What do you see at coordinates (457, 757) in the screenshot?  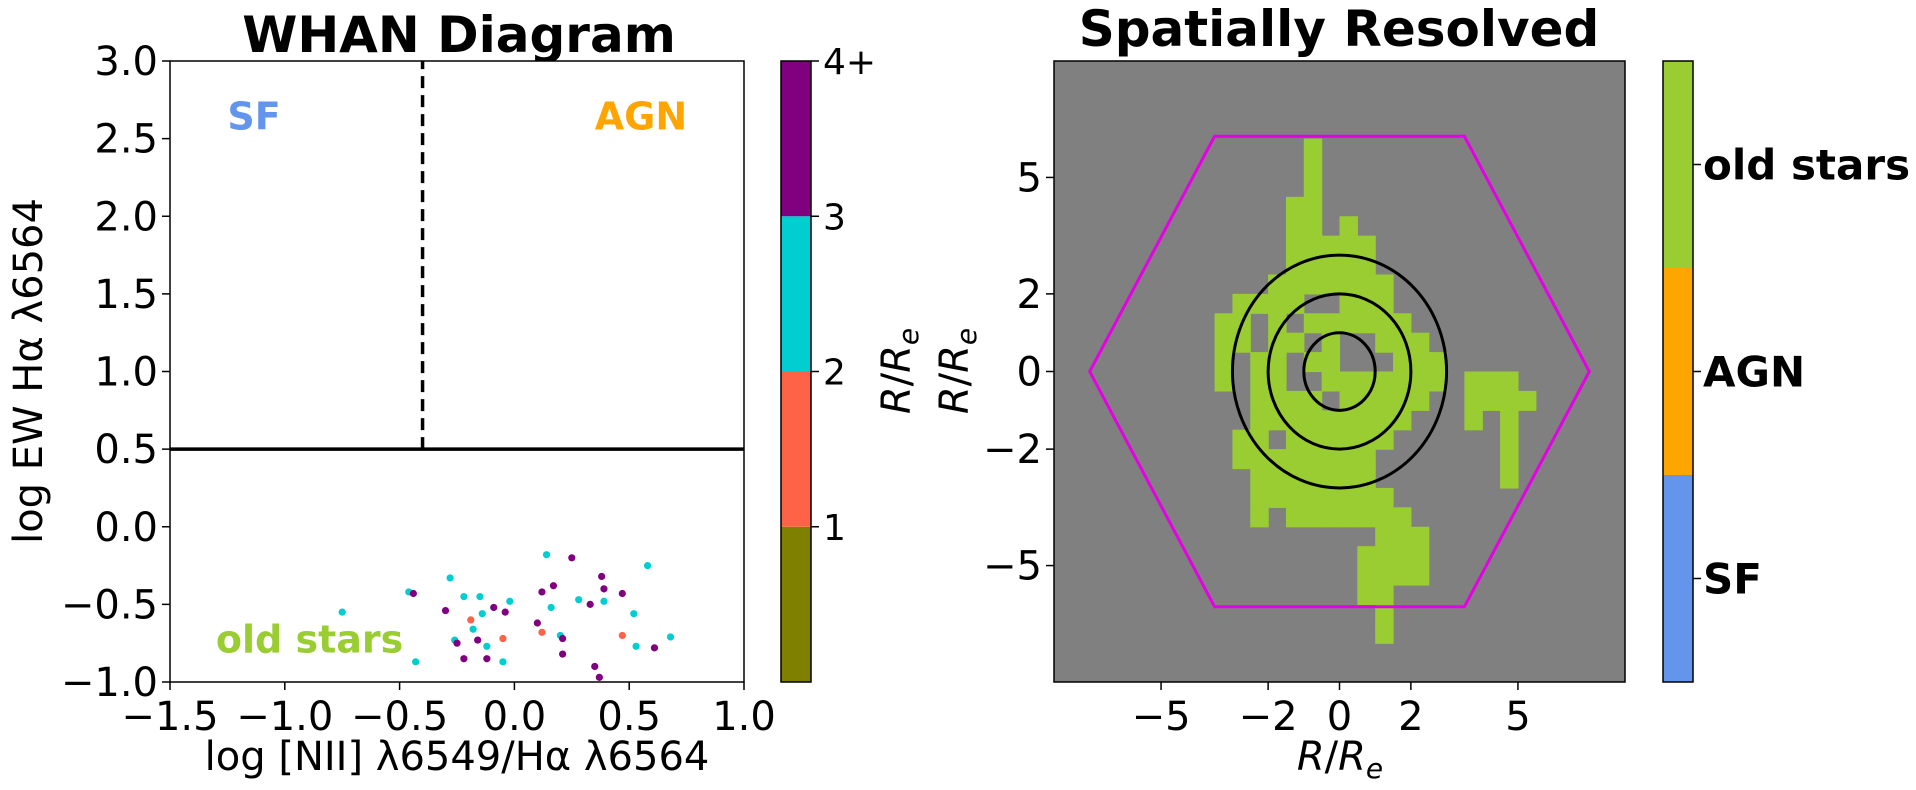 I see `whan-x-label: log [NII] λ6549/Hα λ6564` at bounding box center [457, 757].